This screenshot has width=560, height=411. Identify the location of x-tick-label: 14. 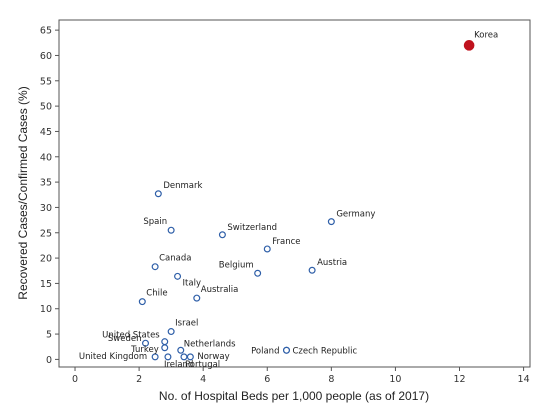
(524, 379).